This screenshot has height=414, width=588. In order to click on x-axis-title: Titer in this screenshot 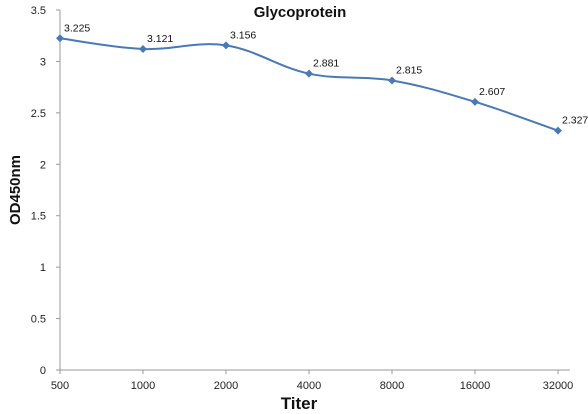, I will do `click(299, 403)`.